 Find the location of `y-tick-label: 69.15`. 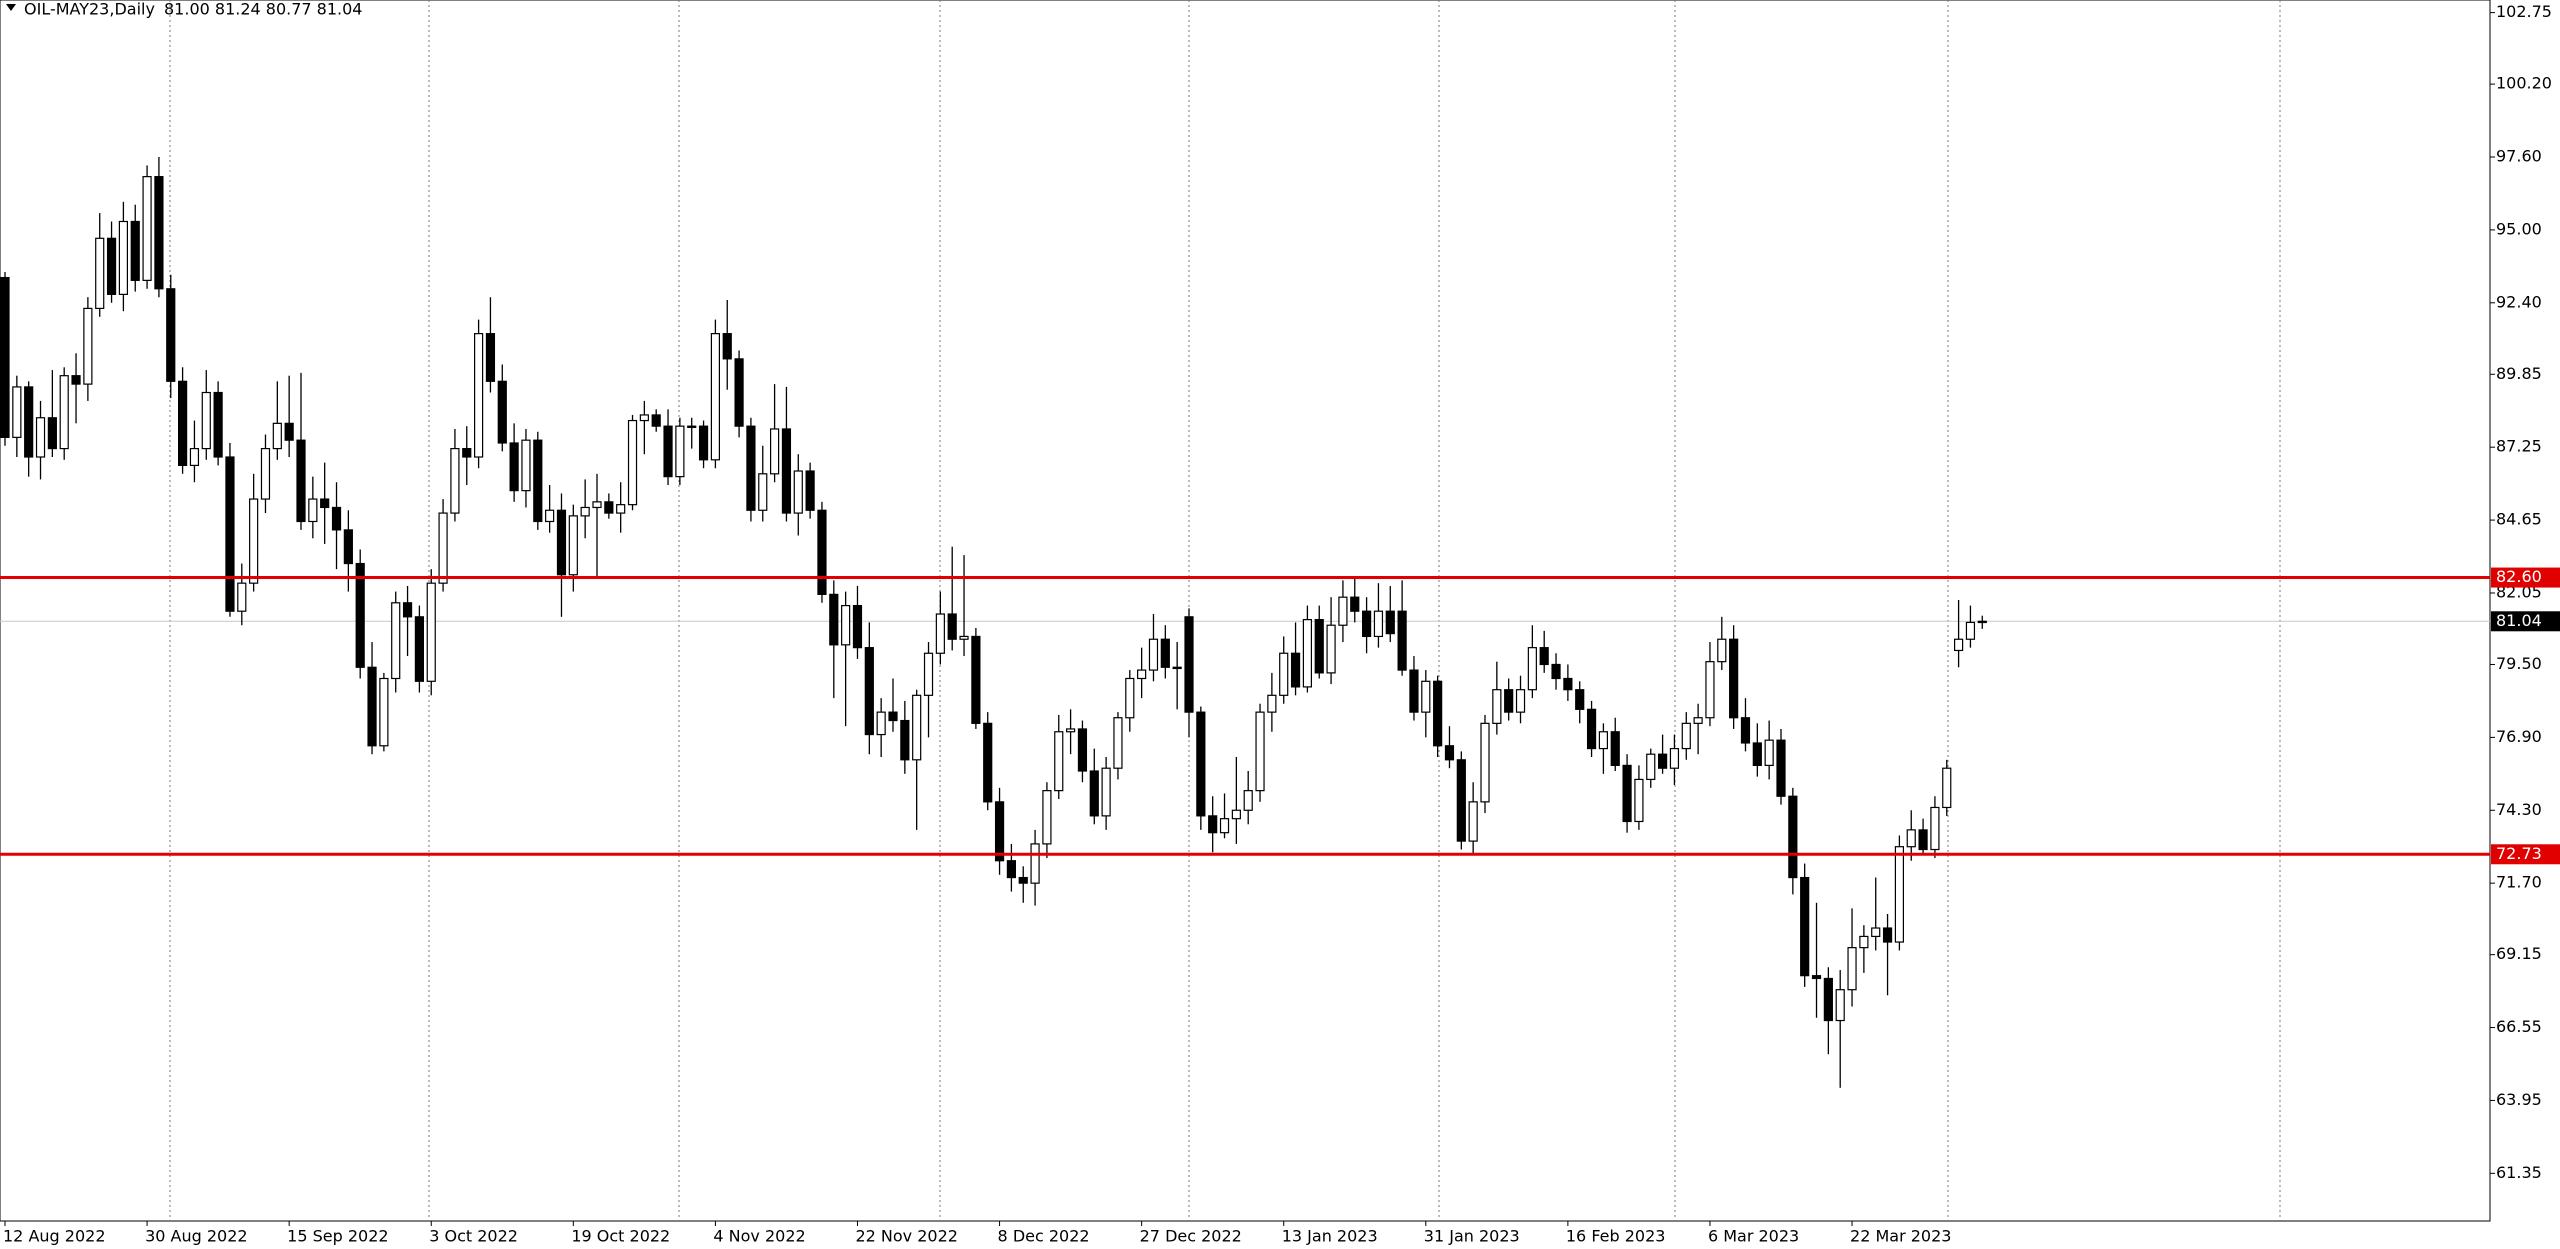

y-tick-label: 69.15 is located at coordinates (2519, 953).